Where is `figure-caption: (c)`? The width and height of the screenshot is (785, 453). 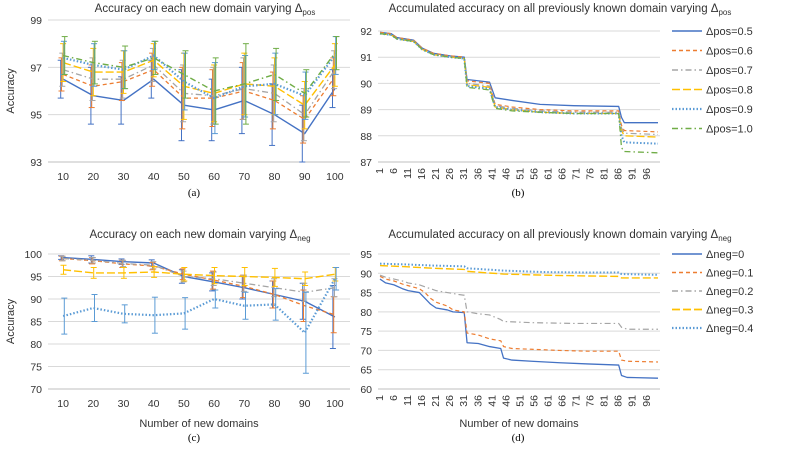
figure-caption: (c) is located at coordinates (194, 438).